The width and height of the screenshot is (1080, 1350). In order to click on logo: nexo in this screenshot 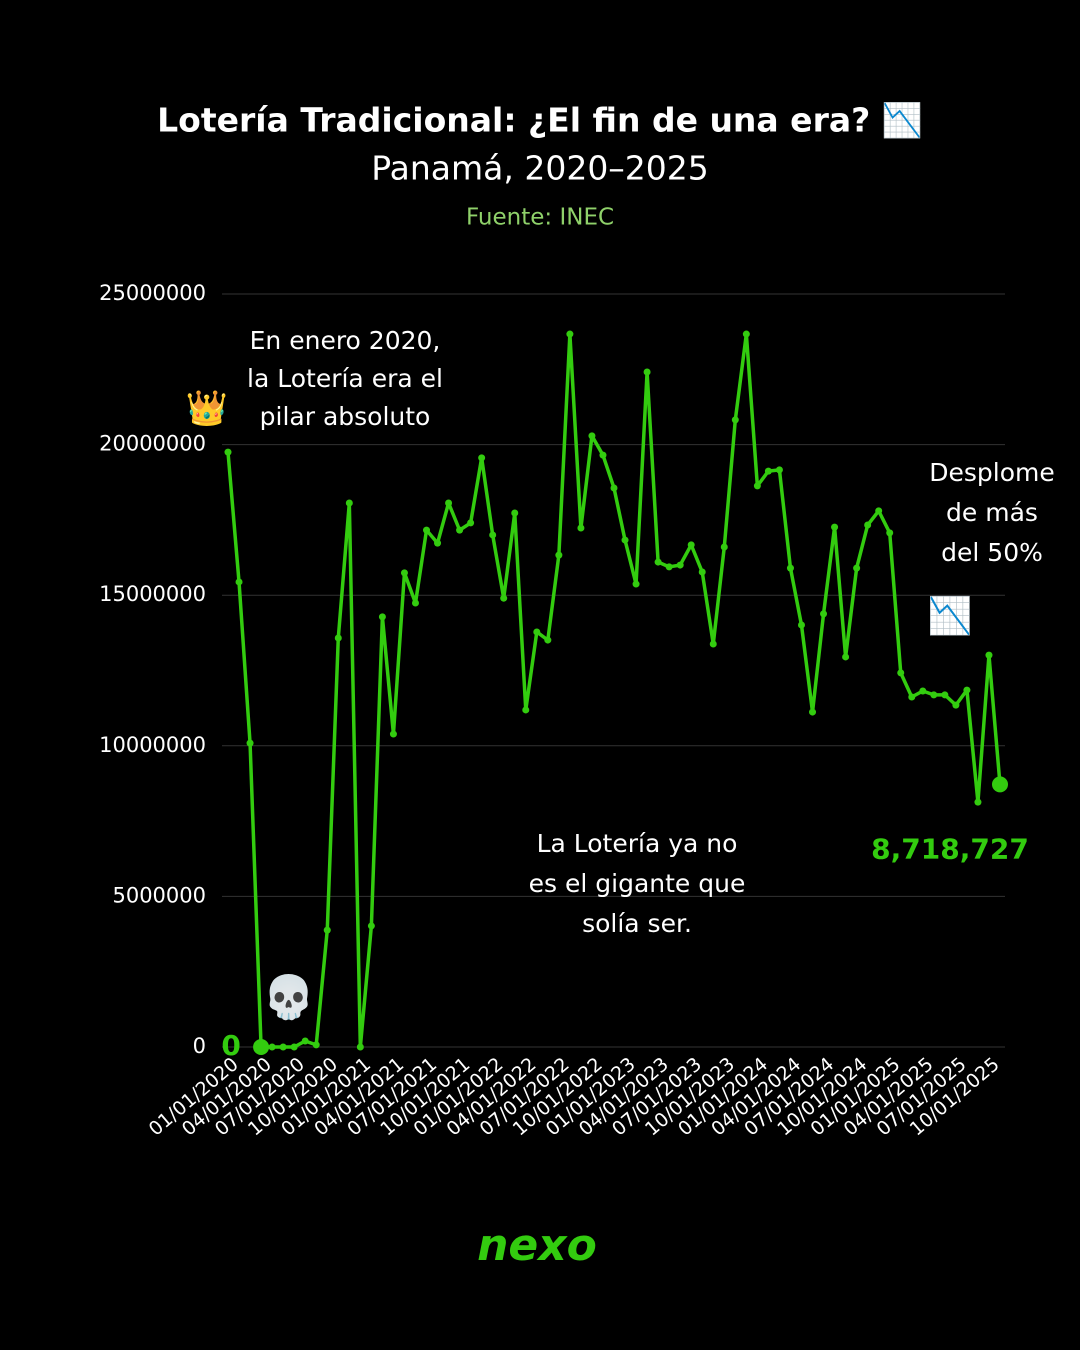, I will do `click(537, 1245)`.